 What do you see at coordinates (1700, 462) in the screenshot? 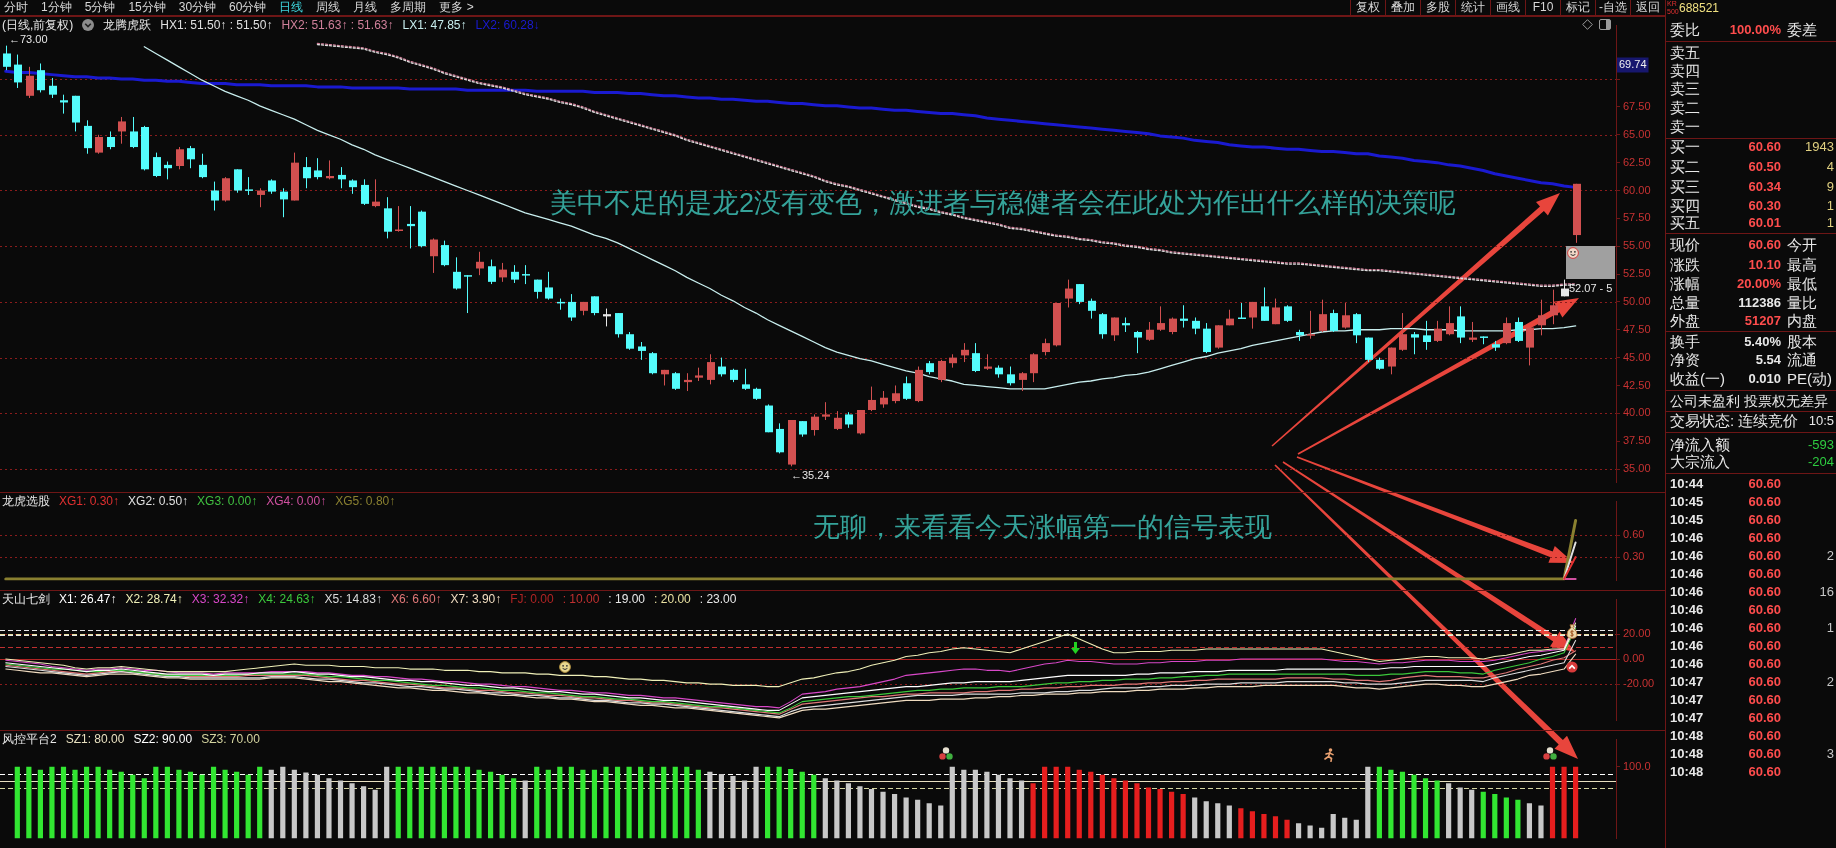
I see `text: 大宗流入` at bounding box center [1700, 462].